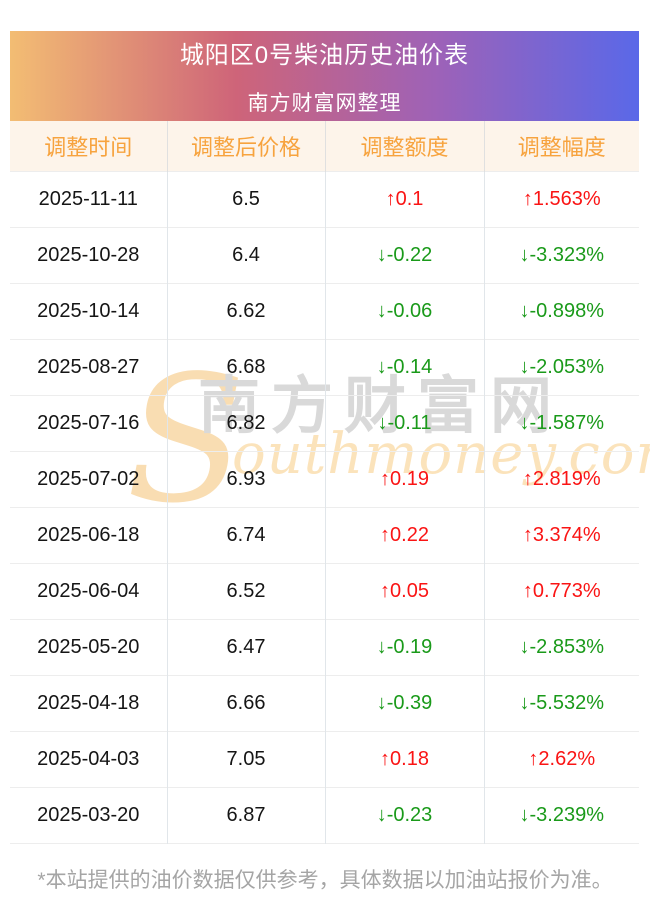  What do you see at coordinates (89, 254) in the screenshot?
I see `adjust-date-cell: 2025-10-28` at bounding box center [89, 254].